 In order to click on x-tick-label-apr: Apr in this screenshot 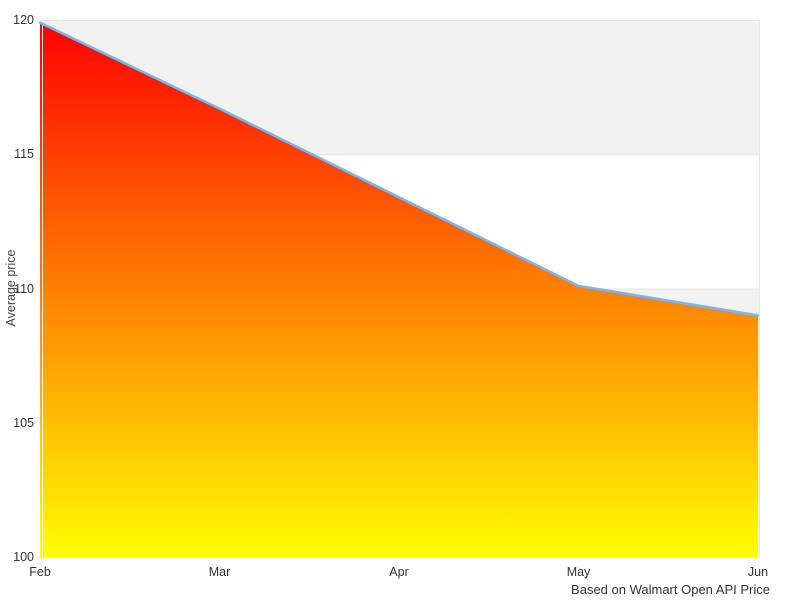, I will do `click(399, 572)`.